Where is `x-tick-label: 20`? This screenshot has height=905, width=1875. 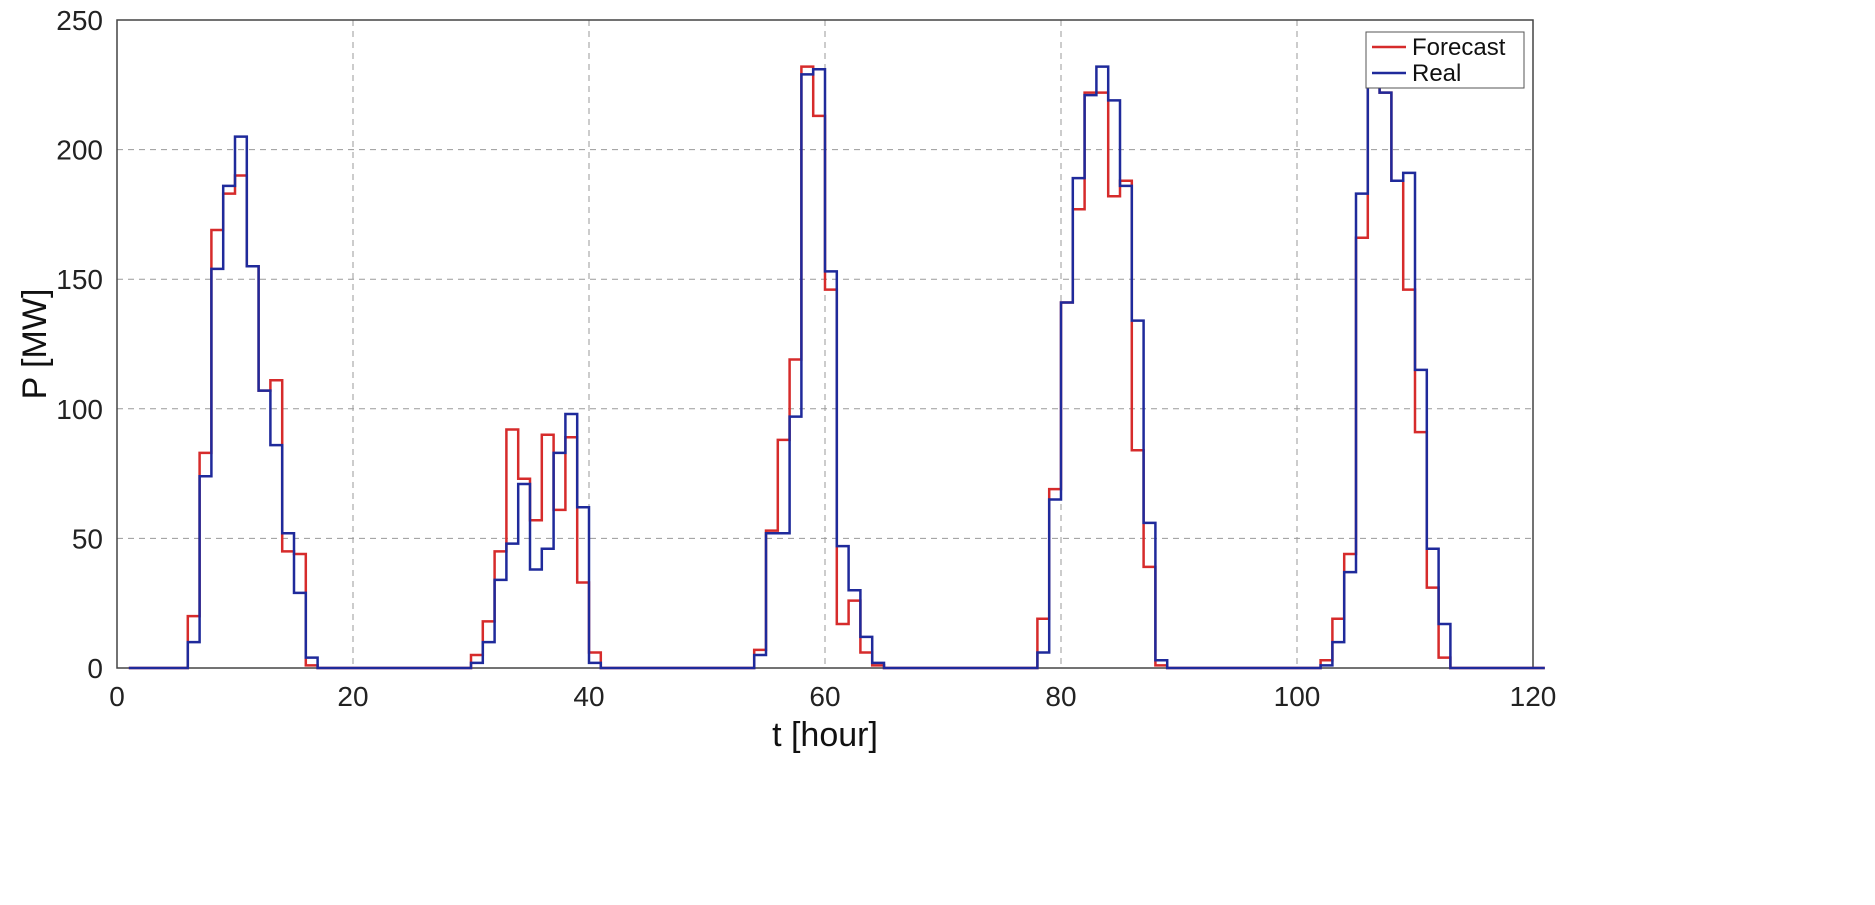
x-tick-label: 20 is located at coordinates (352, 696).